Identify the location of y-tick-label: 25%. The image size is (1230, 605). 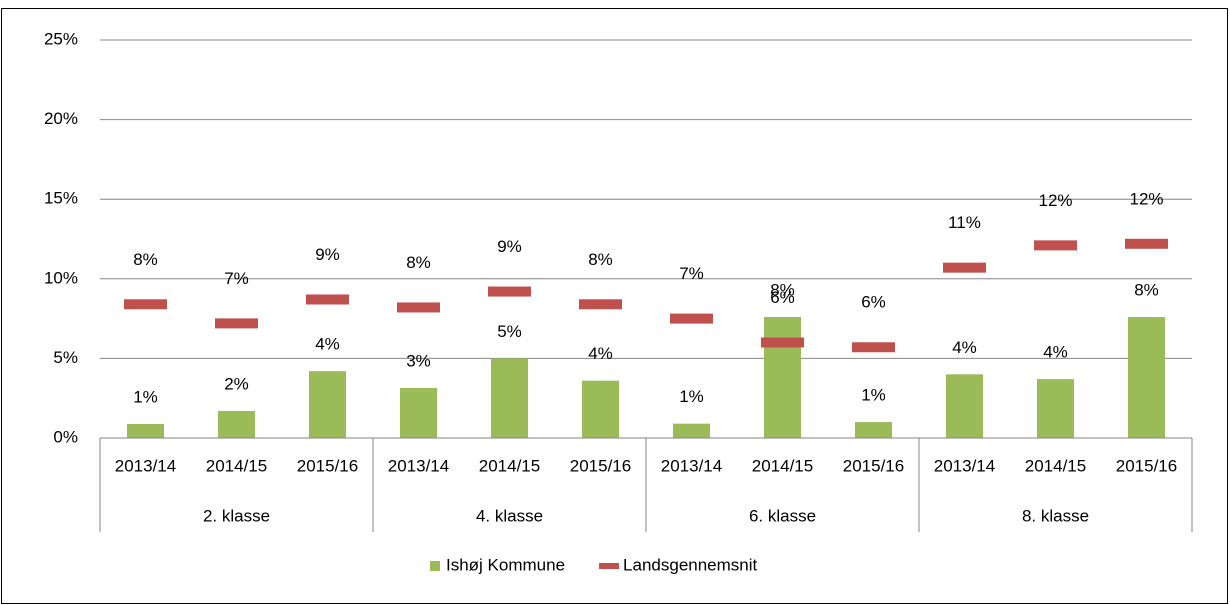
(61, 38).